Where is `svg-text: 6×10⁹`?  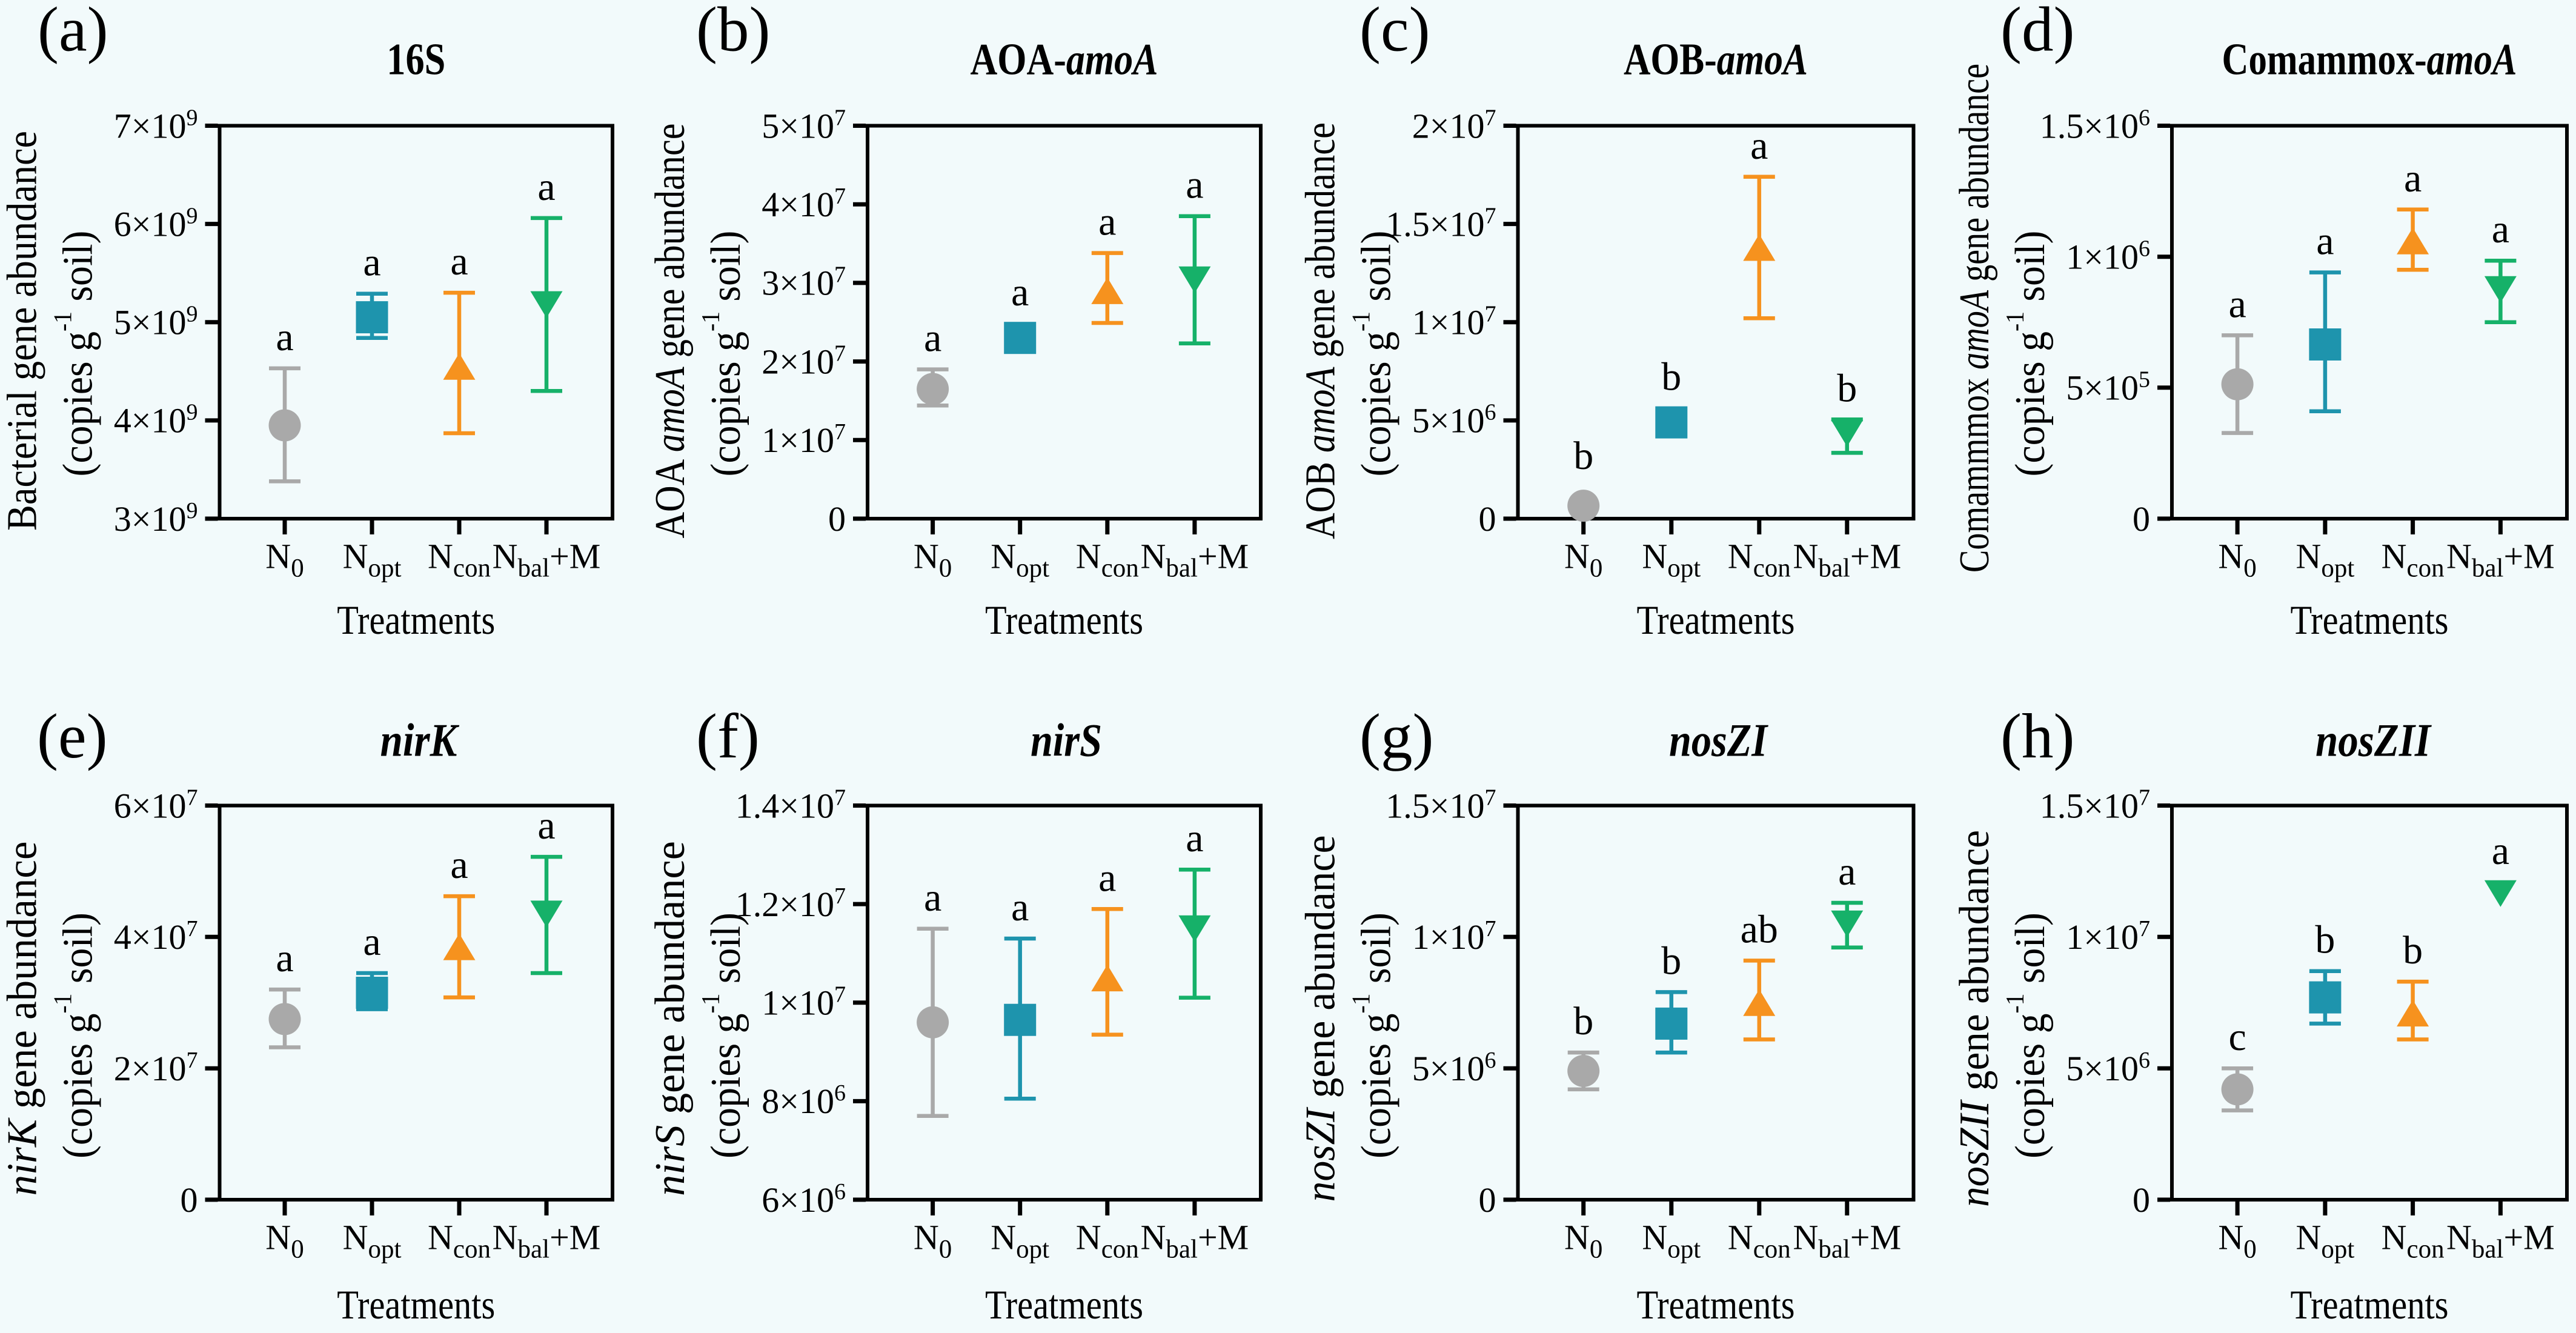 svg-text: 6×10⁹ is located at coordinates (156, 224).